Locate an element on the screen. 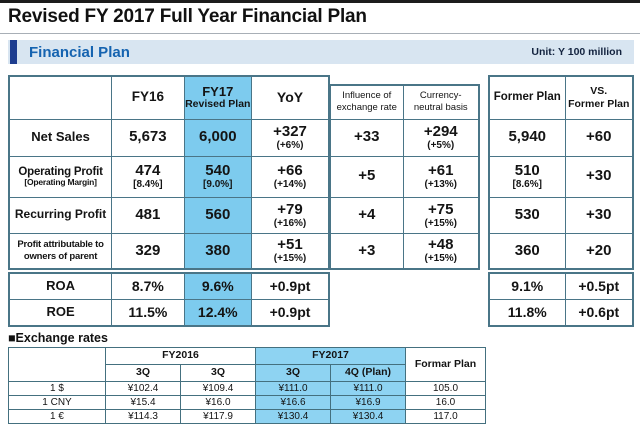  exchange-row-usd: 1 $ ¥102.4 ¥109.4 ¥111.0 ¥111.0 105.0 is located at coordinates (247, 388).